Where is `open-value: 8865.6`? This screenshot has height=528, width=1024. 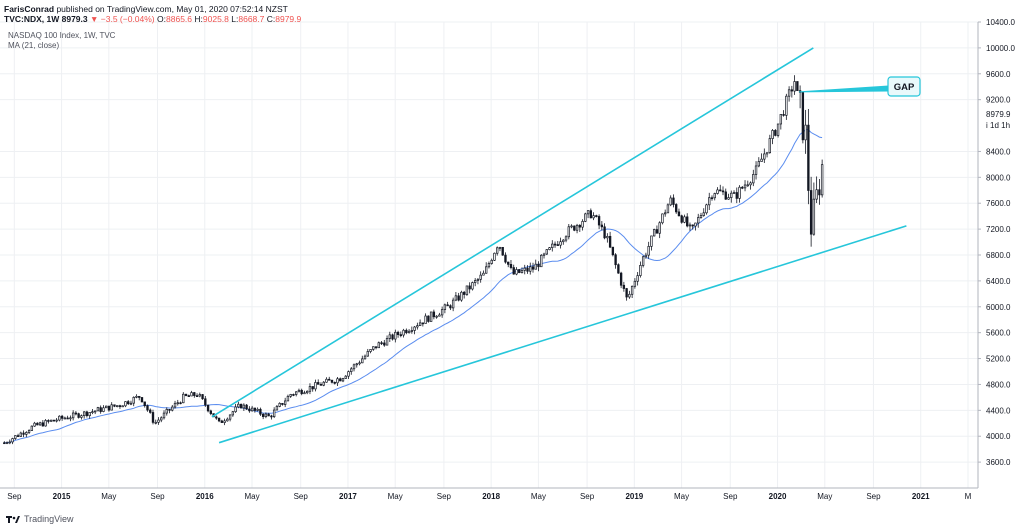 open-value: 8865.6 is located at coordinates (179, 19).